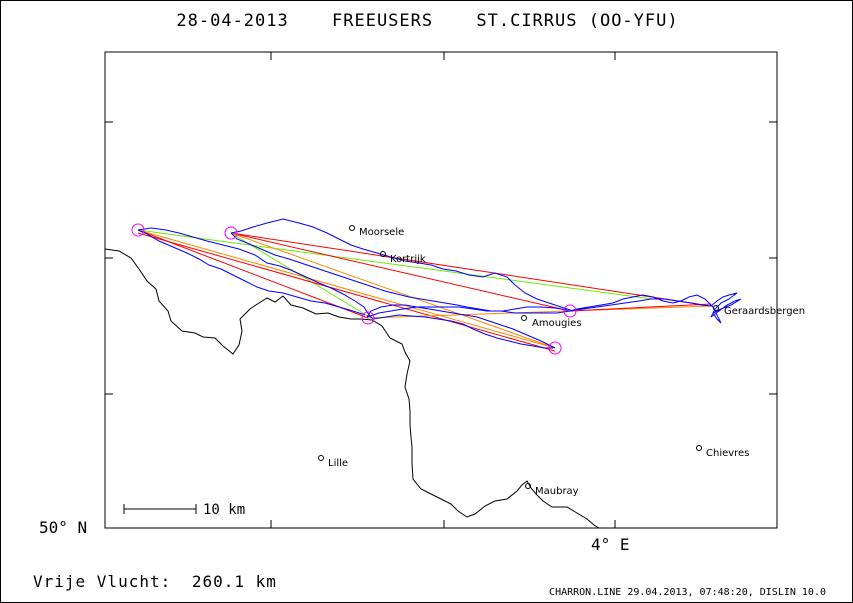 The height and width of the screenshot is (603, 853). I want to click on declared-legs, so click(395, 274).